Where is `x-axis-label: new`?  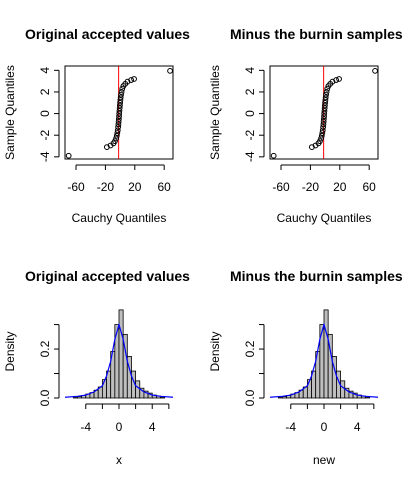
x-axis-label: new is located at coordinates (324, 460).